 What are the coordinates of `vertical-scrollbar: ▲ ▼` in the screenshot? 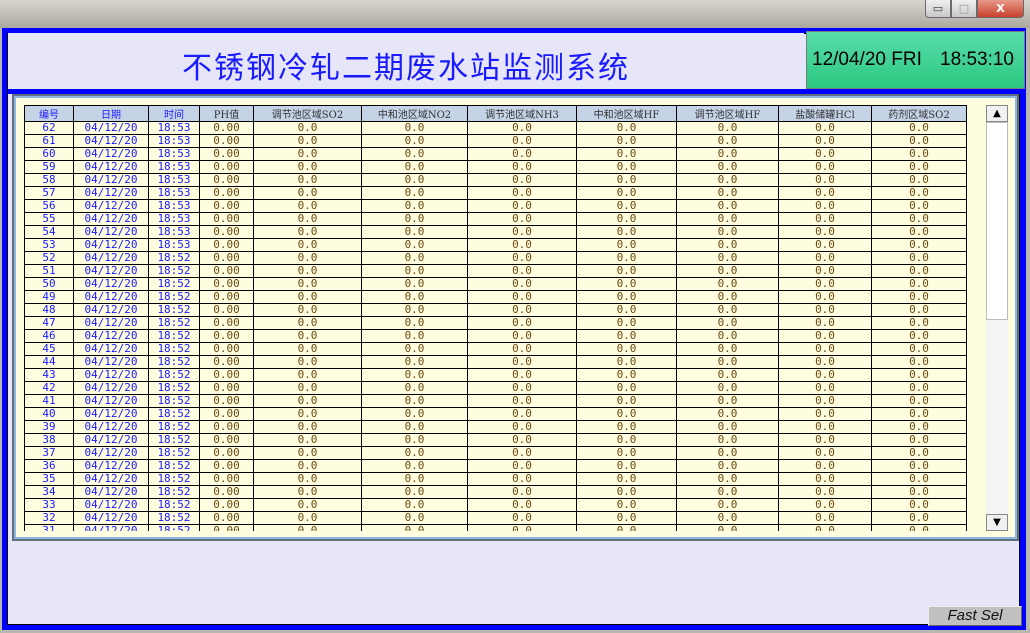 It's located at (997, 318).